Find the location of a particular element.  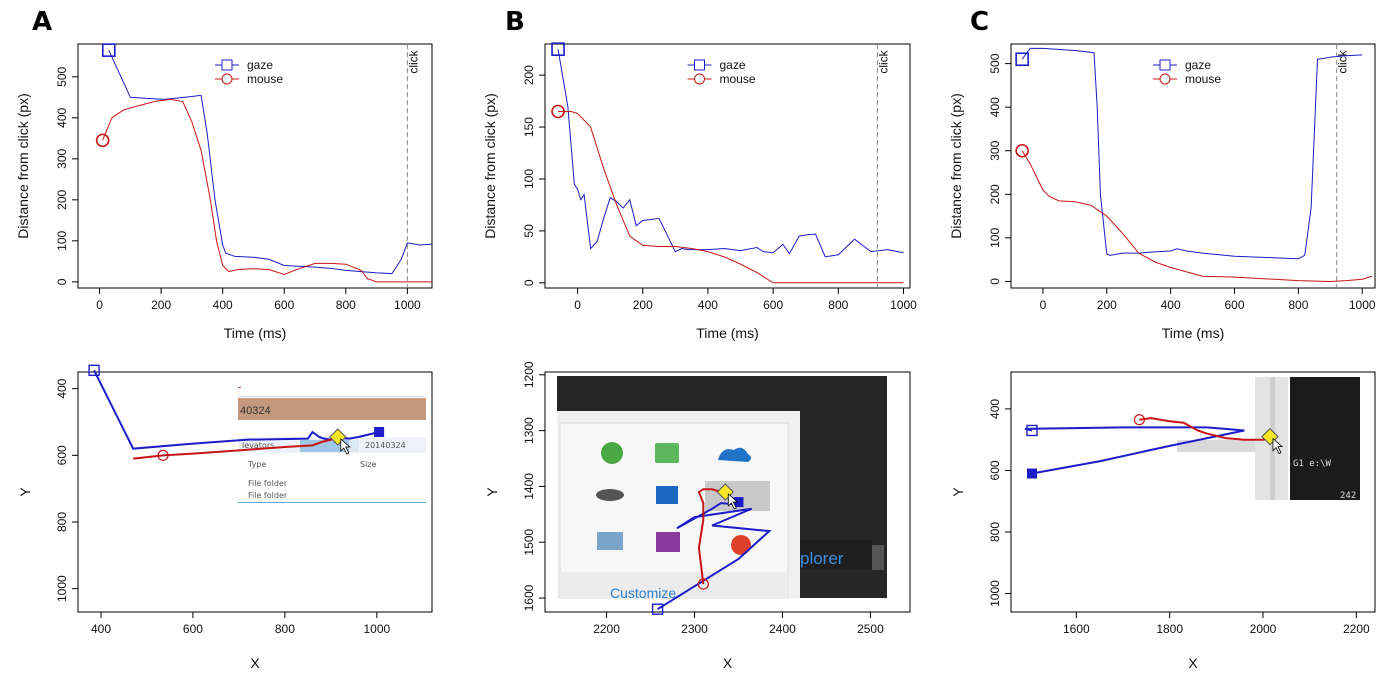

cursor-icon is located at coordinates (345, 446).